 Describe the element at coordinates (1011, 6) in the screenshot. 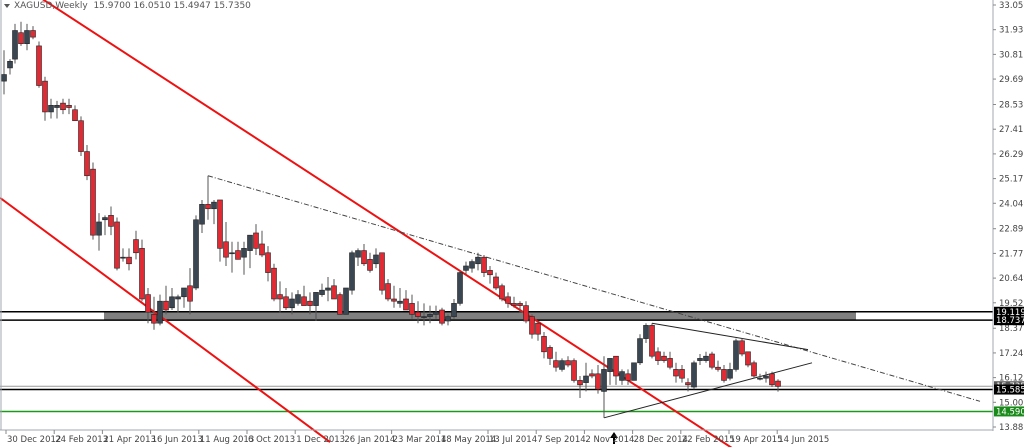

I see `y-tick-label: 33.0590` at that location.